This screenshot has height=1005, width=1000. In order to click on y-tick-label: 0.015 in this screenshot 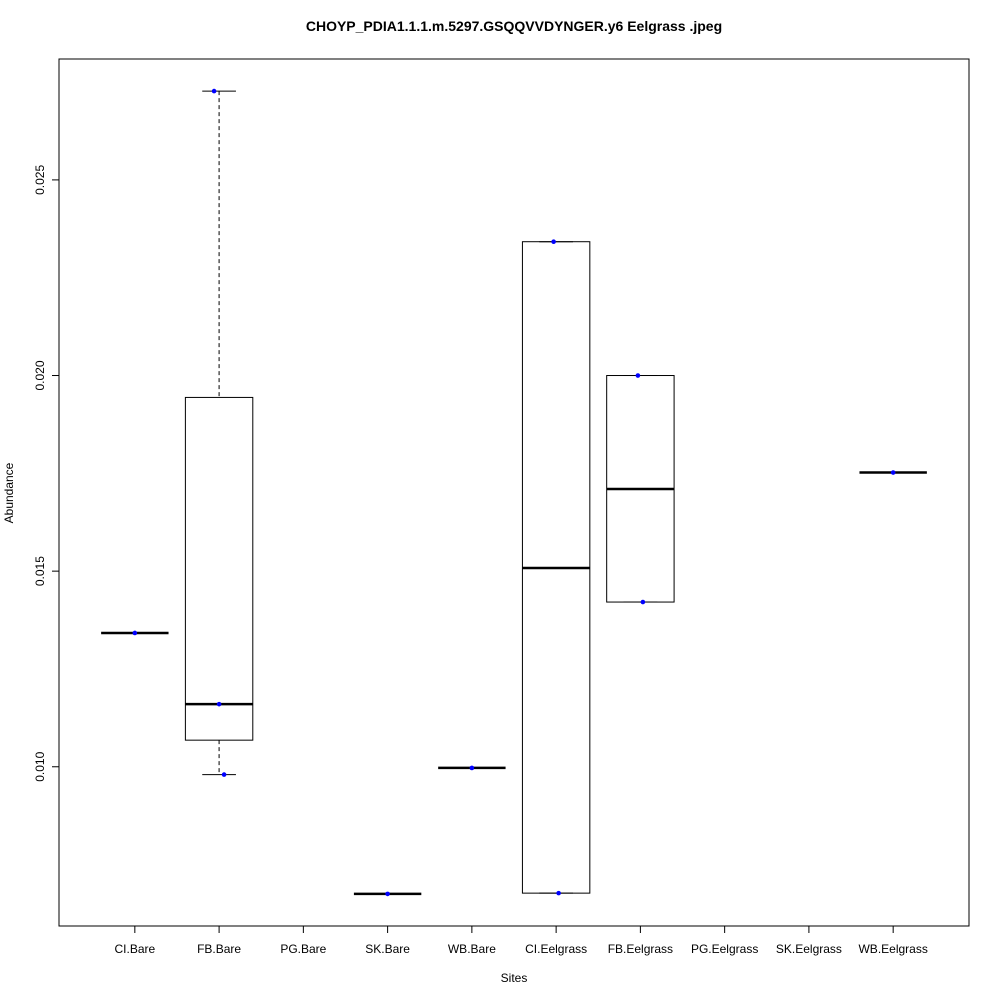, I will do `click(40, 571)`.